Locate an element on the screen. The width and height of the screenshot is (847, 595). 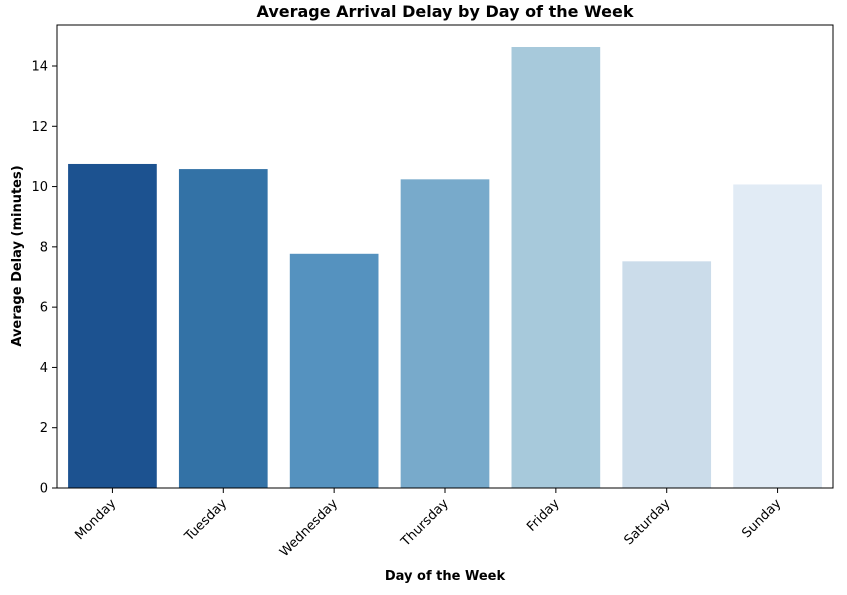
x-axis-label: Day of the Week is located at coordinates (445, 576).